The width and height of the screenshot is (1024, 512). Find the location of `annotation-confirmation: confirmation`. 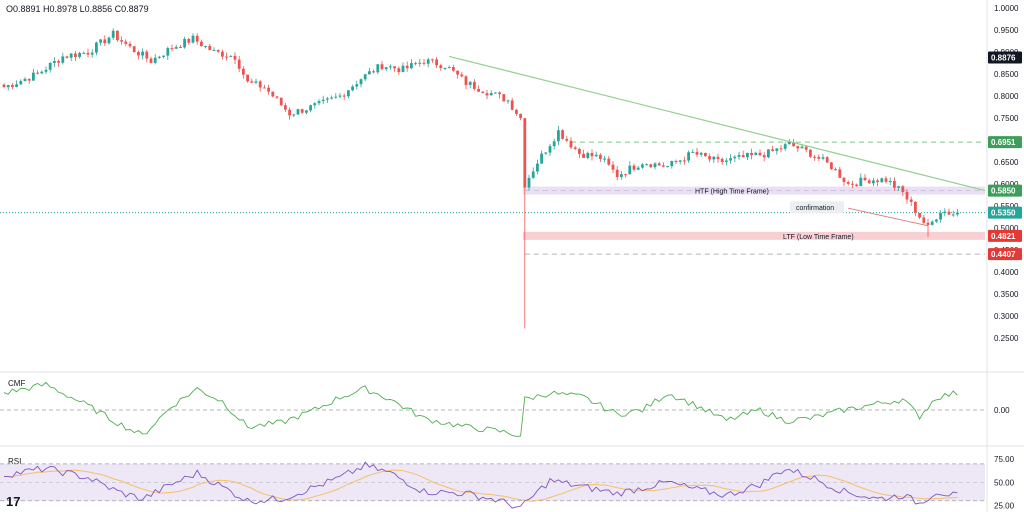

annotation-confirmation: confirmation is located at coordinates (815, 208).